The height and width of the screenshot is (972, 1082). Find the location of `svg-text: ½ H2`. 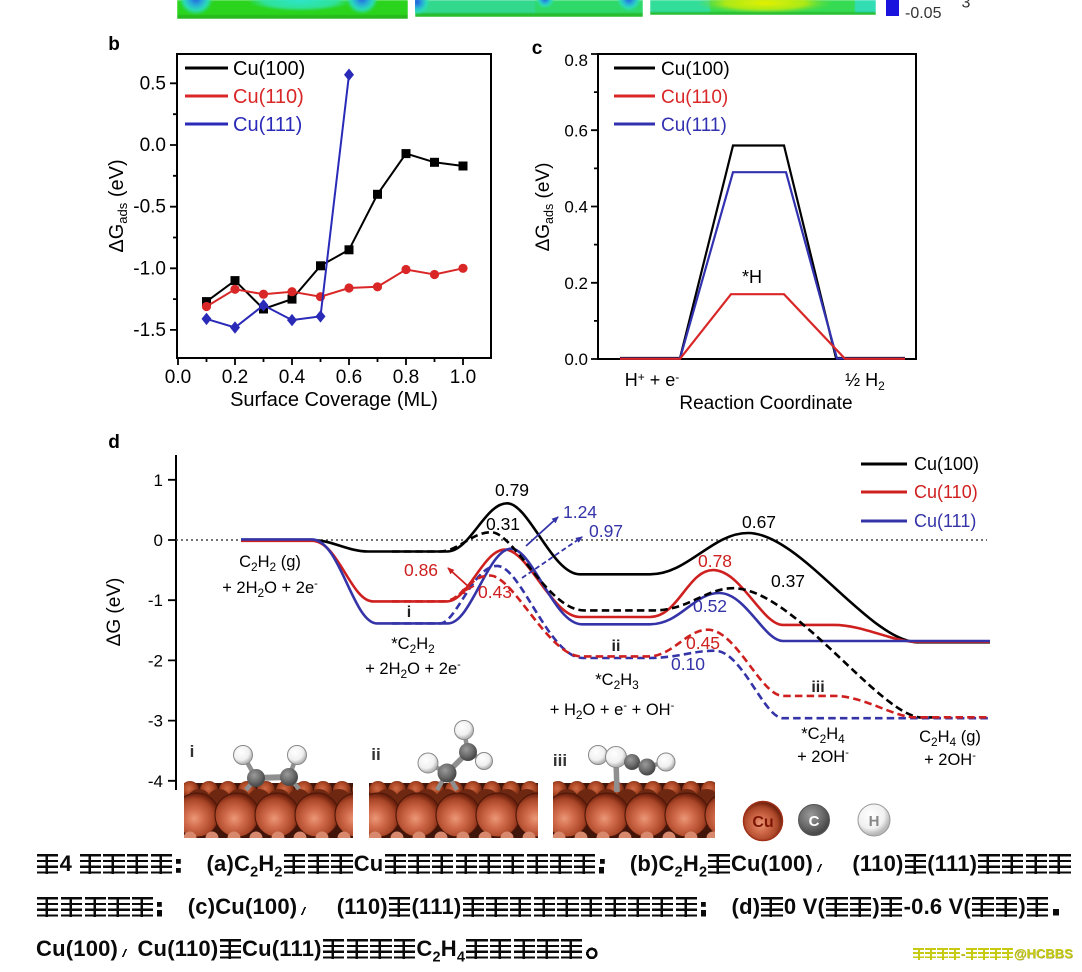

svg-text: ½ H2 is located at coordinates (865, 381).